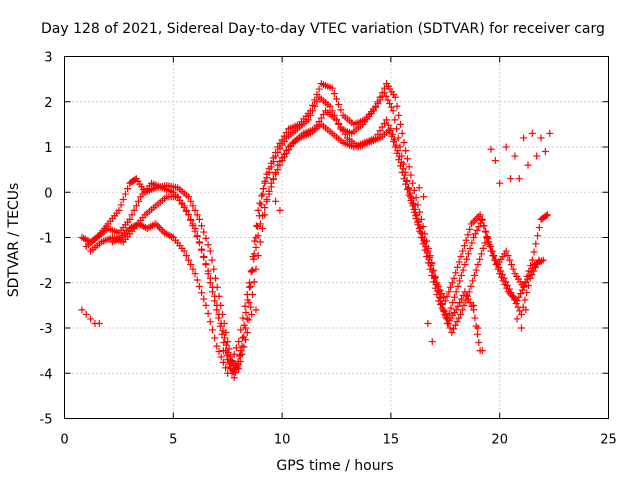  Describe the element at coordinates (608, 440) in the screenshot. I see `x-tick-label: 25` at that location.